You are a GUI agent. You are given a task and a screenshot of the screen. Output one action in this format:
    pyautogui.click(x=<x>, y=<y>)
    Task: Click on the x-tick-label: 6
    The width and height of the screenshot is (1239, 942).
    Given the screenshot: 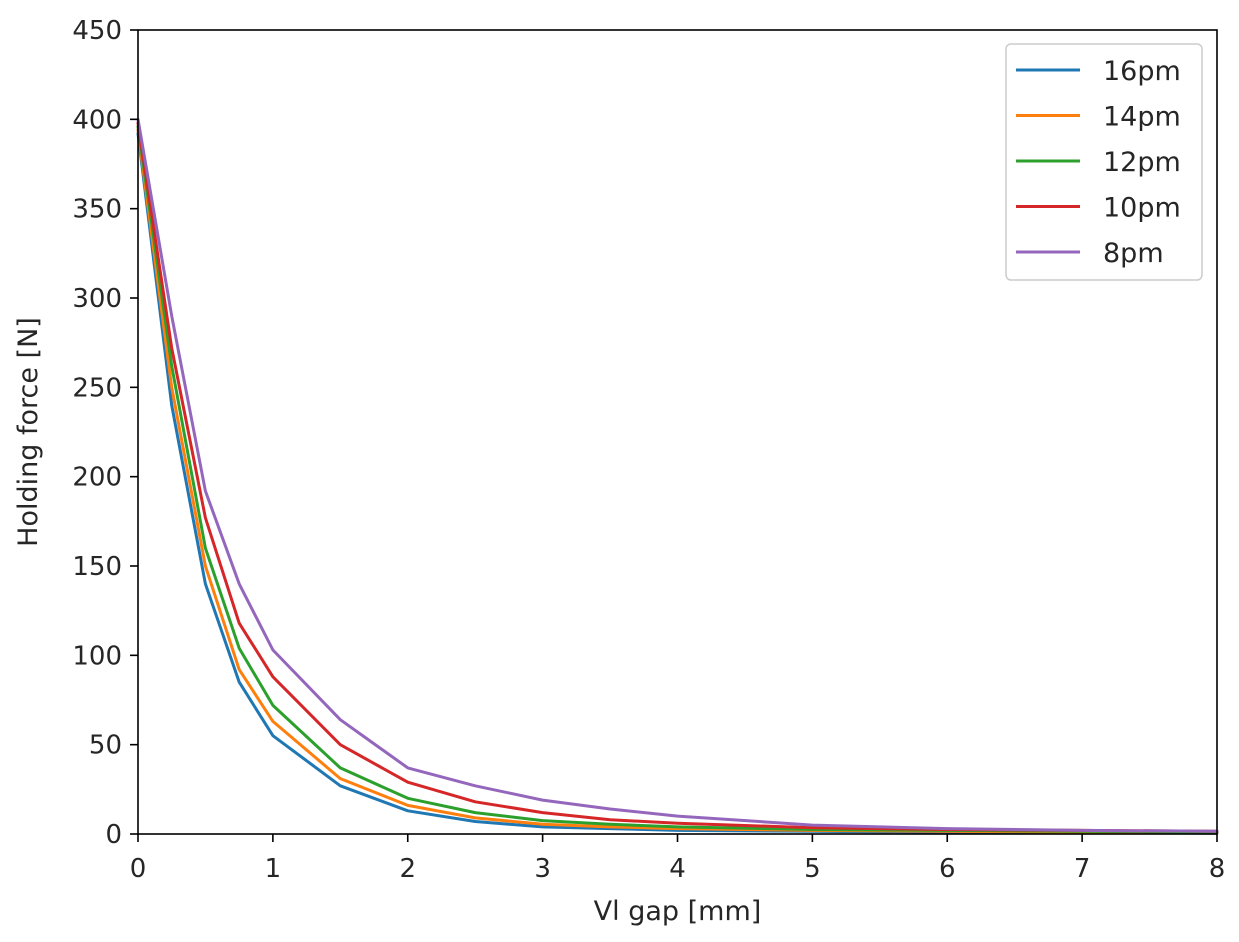 What is the action you would take?
    pyautogui.click(x=947, y=869)
    